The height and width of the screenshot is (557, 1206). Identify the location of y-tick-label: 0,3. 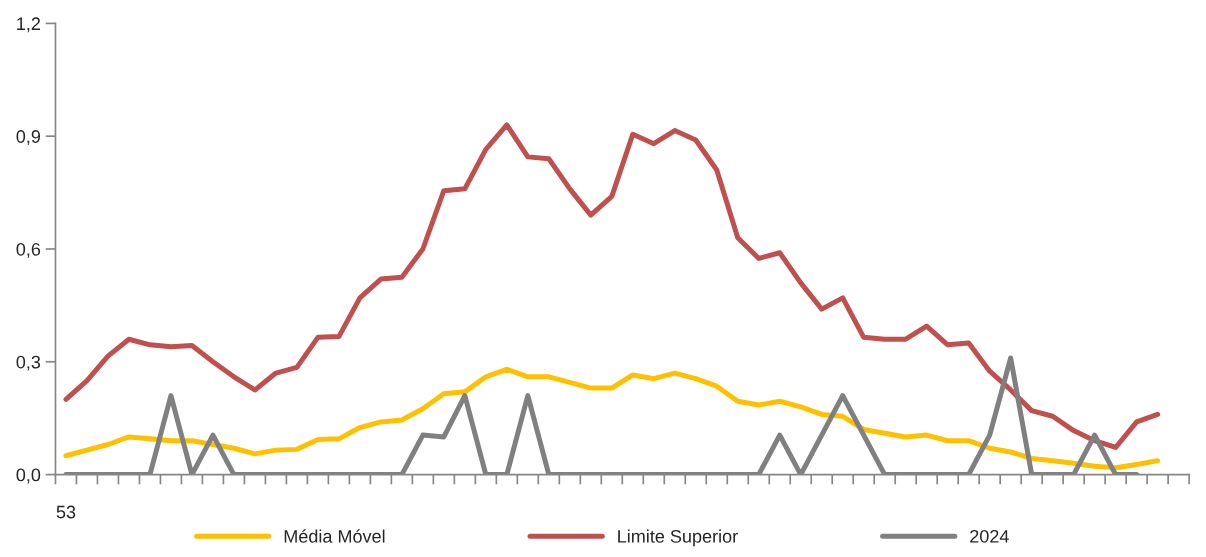
(28, 363).